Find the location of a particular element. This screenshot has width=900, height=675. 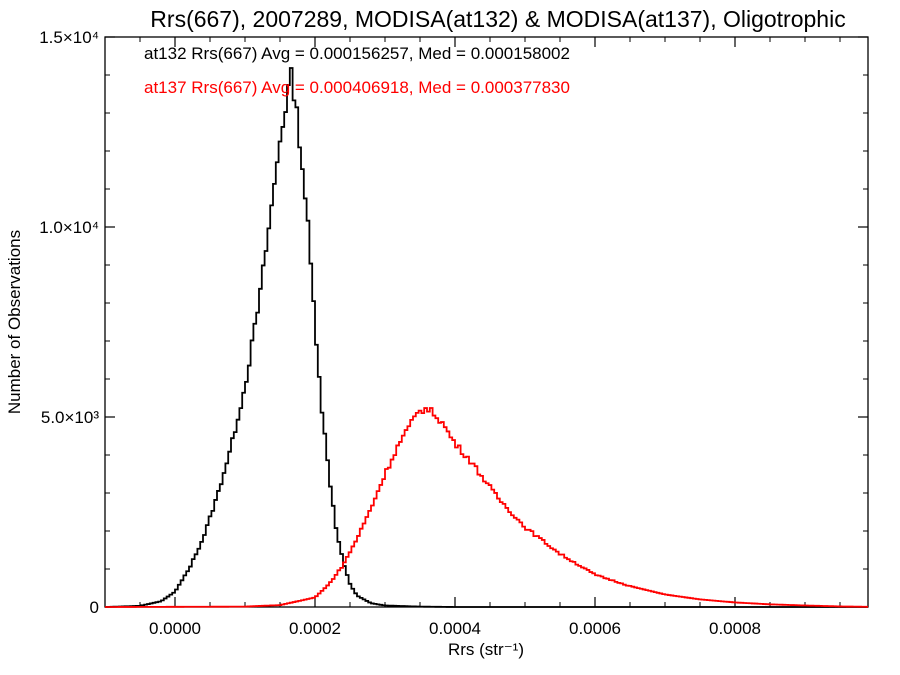

x-tick-label: 0.0000 is located at coordinates (175, 628).